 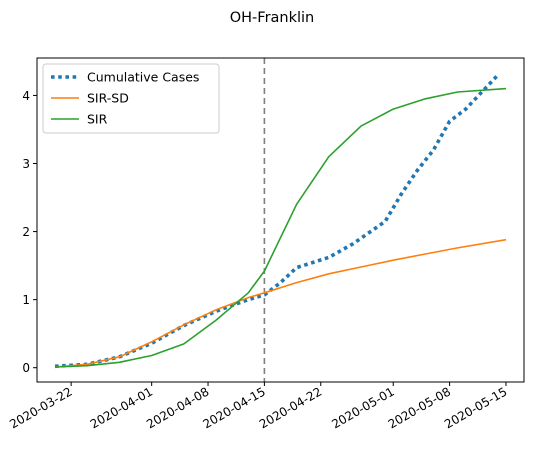 What do you see at coordinates (272, 18) in the screenshot?
I see `chart-title: OH-Franklin` at bounding box center [272, 18].